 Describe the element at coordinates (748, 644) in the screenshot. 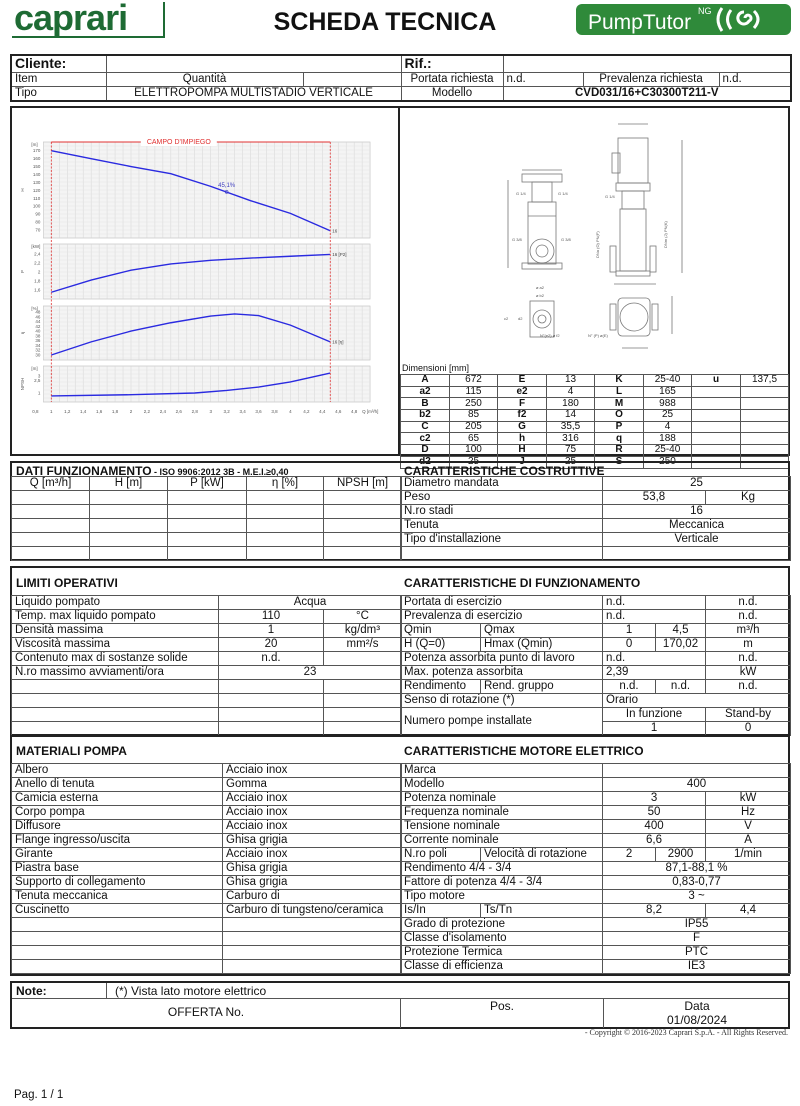

I see `table-cell: m` at that location.